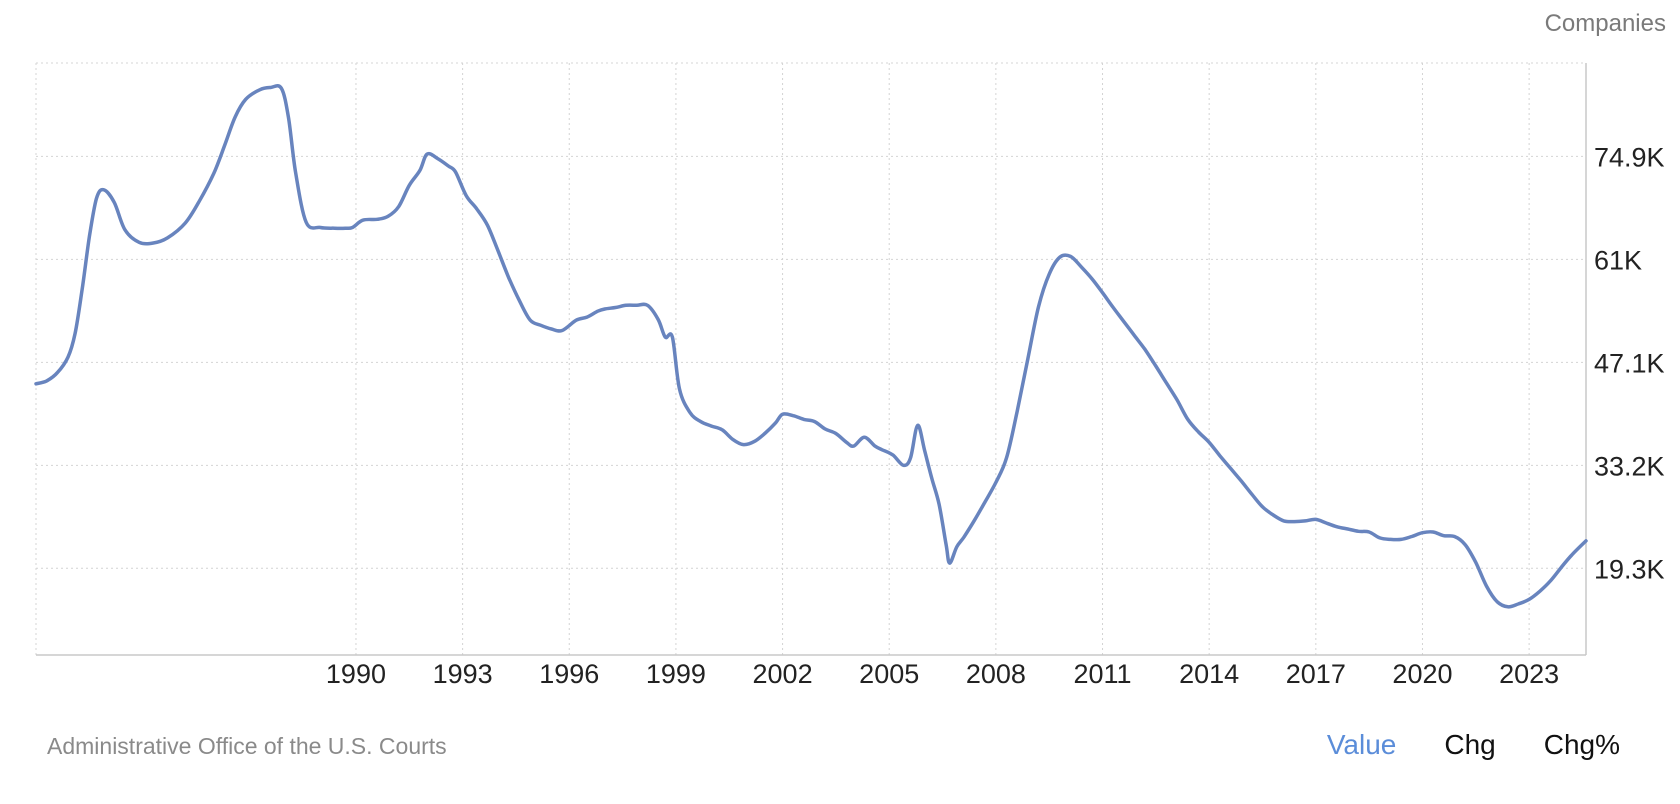 The image size is (1680, 804). I want to click on x-tick-label: 1990, so click(356, 674).